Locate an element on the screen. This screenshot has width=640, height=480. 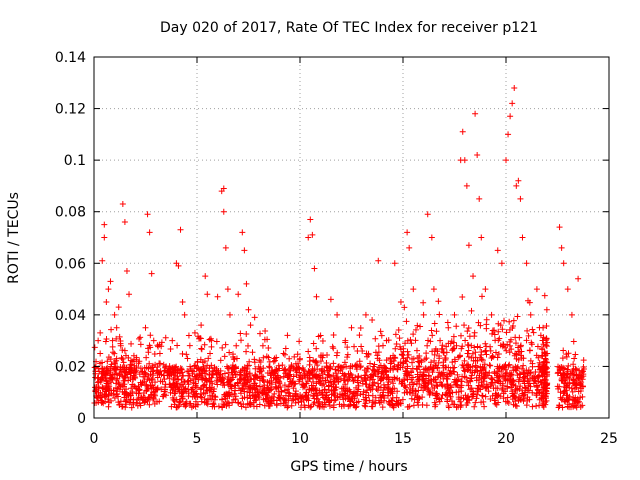
x-tick-label: 15 is located at coordinates (403, 439).